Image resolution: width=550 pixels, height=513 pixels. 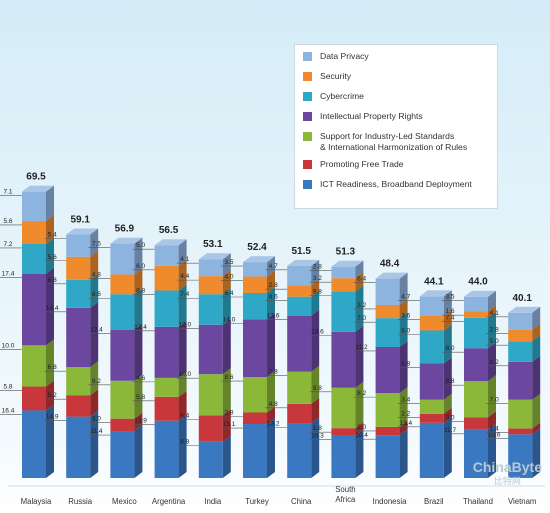 I want to click on watermark-line2: 比特网, so click(x=507, y=481).